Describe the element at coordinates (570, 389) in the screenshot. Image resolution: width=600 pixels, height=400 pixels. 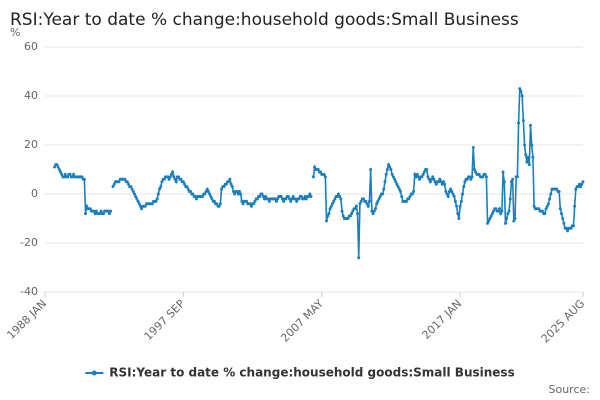
I see `source: Source:` at that location.